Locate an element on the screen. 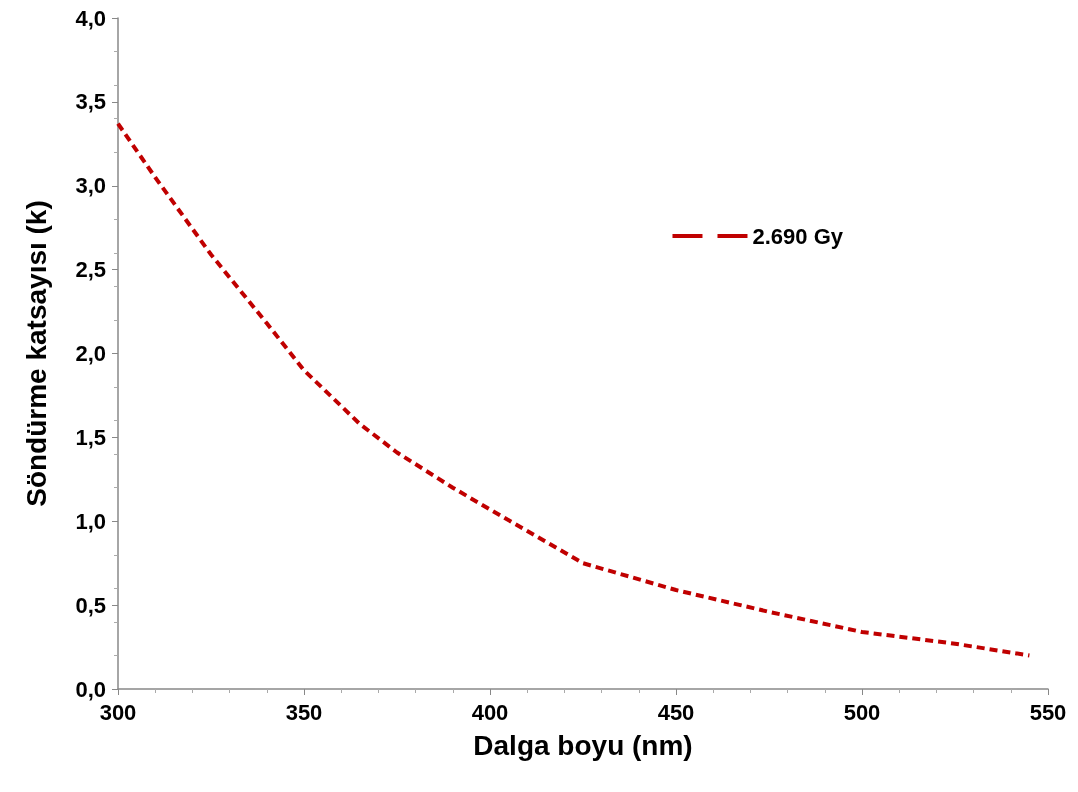 This screenshot has height=792, width=1078. x-axis-title: Dalga boyu (nm) is located at coordinates (583, 745).